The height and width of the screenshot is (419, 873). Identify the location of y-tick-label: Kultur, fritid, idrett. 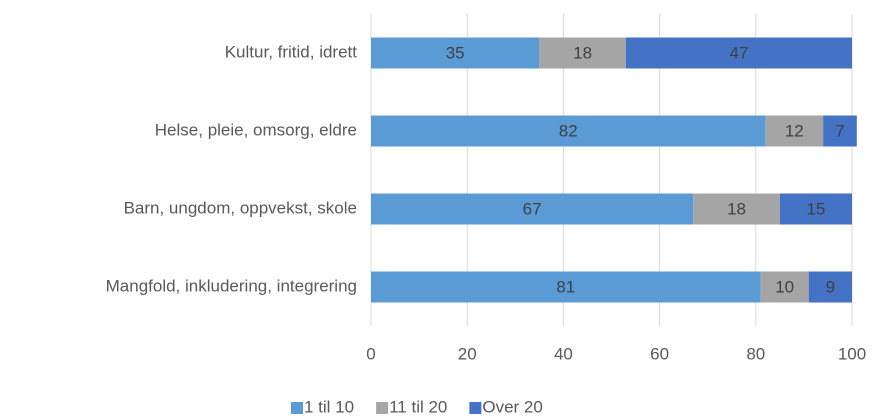
(291, 51).